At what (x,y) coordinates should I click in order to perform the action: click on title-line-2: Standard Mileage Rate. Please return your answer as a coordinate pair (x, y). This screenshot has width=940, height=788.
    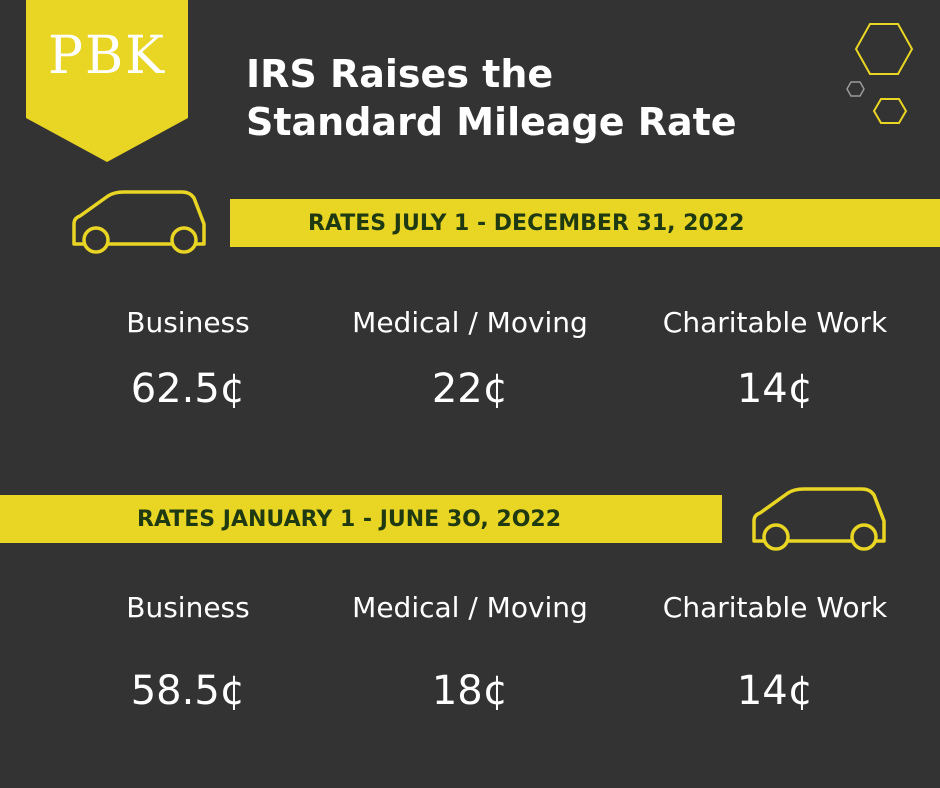
    Looking at the image, I should click on (491, 122).